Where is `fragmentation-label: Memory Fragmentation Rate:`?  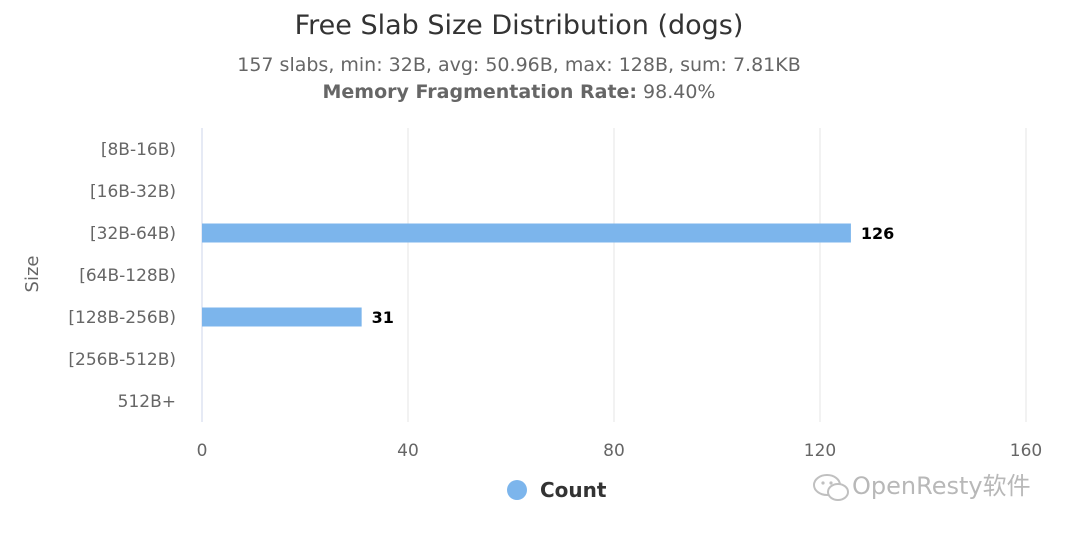 fragmentation-label: Memory Fragmentation Rate: is located at coordinates (480, 92).